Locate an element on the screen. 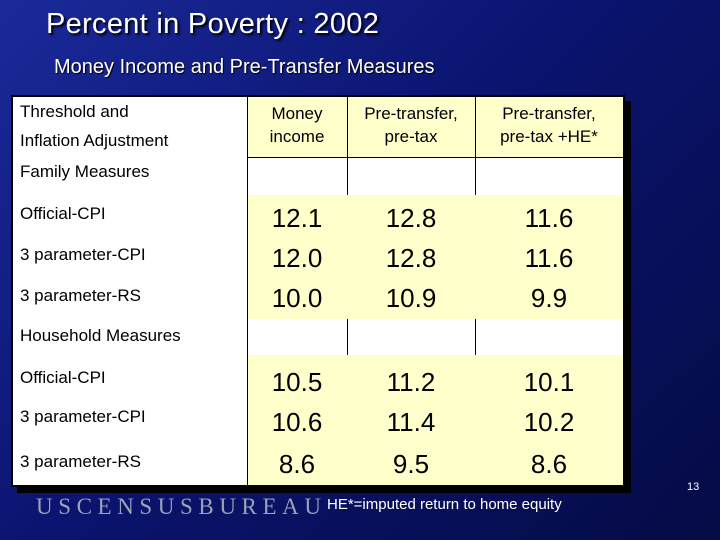  table-cell: 11.4 is located at coordinates (411, 422).